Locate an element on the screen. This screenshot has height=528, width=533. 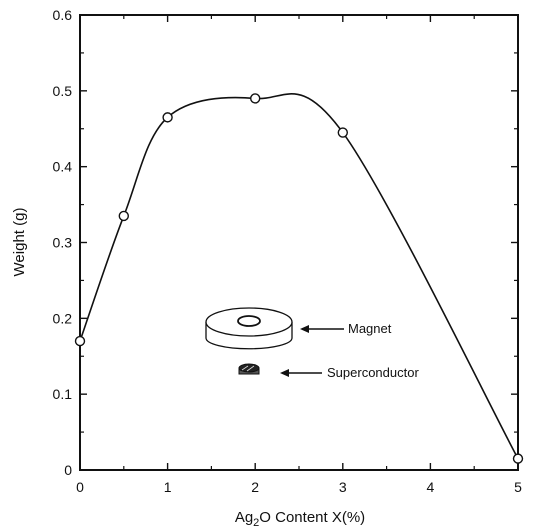
superconductor-arrow-head is located at coordinates (284, 373).